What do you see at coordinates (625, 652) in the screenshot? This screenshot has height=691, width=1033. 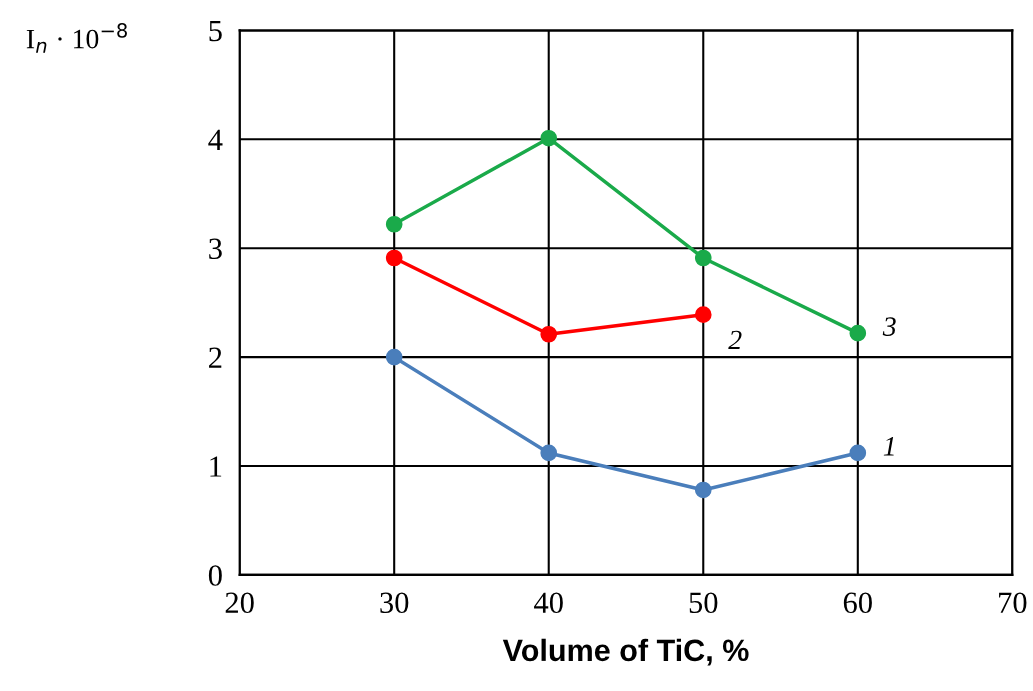 I see `x-axis-title: Volume of TiC, %` at bounding box center [625, 652].